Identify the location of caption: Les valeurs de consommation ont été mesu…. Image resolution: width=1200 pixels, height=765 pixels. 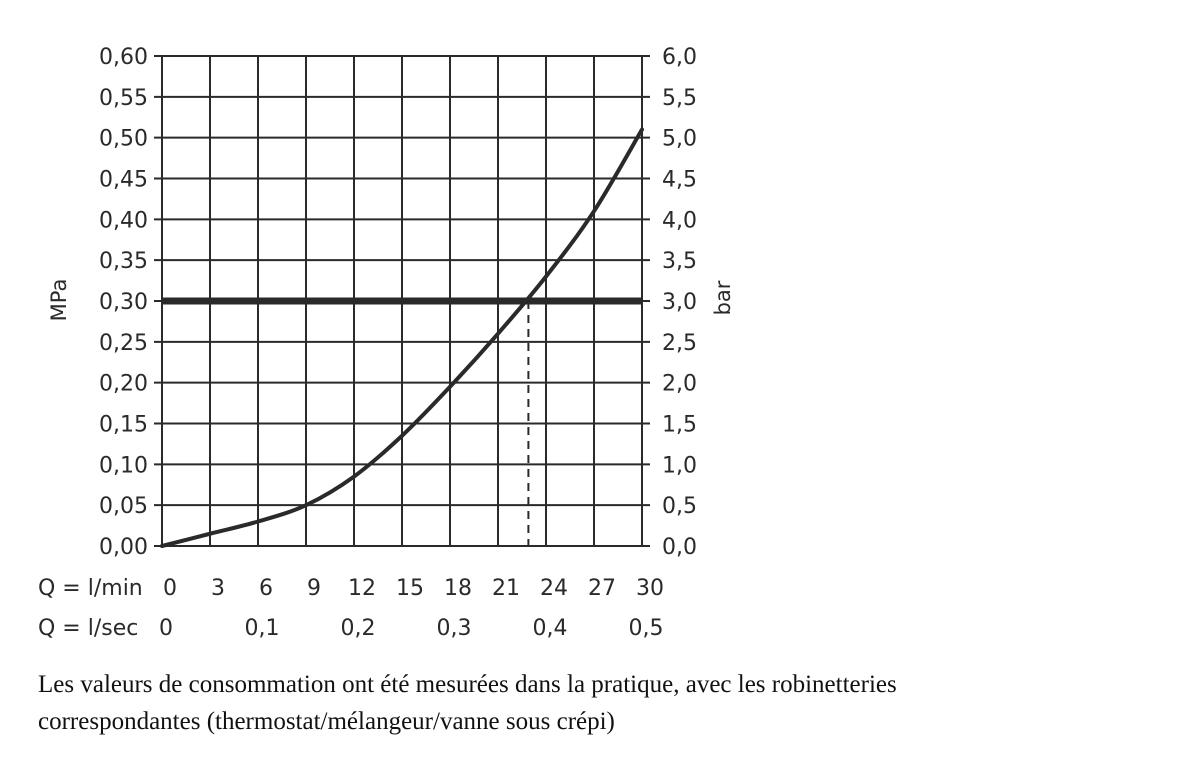
(603, 703).